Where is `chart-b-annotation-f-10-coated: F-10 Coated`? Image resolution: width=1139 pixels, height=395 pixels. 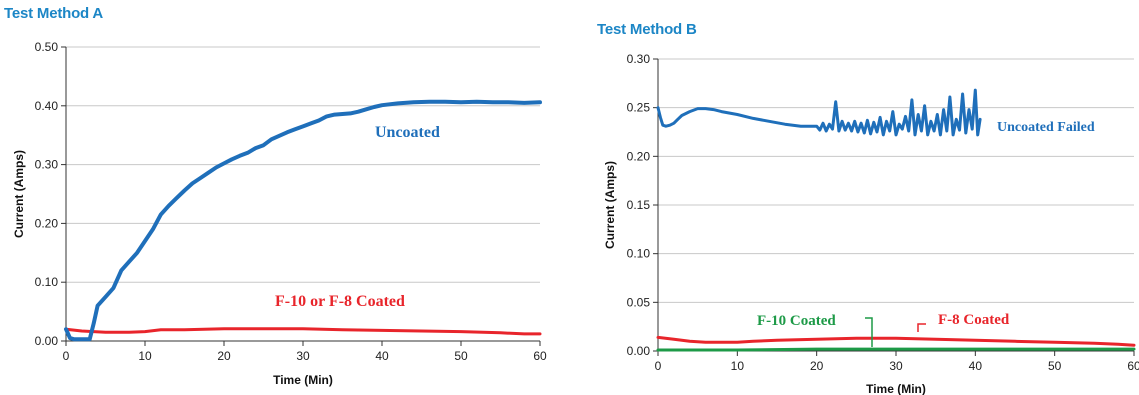 chart-b-annotation-f-10-coated: F-10 Coated is located at coordinates (796, 321).